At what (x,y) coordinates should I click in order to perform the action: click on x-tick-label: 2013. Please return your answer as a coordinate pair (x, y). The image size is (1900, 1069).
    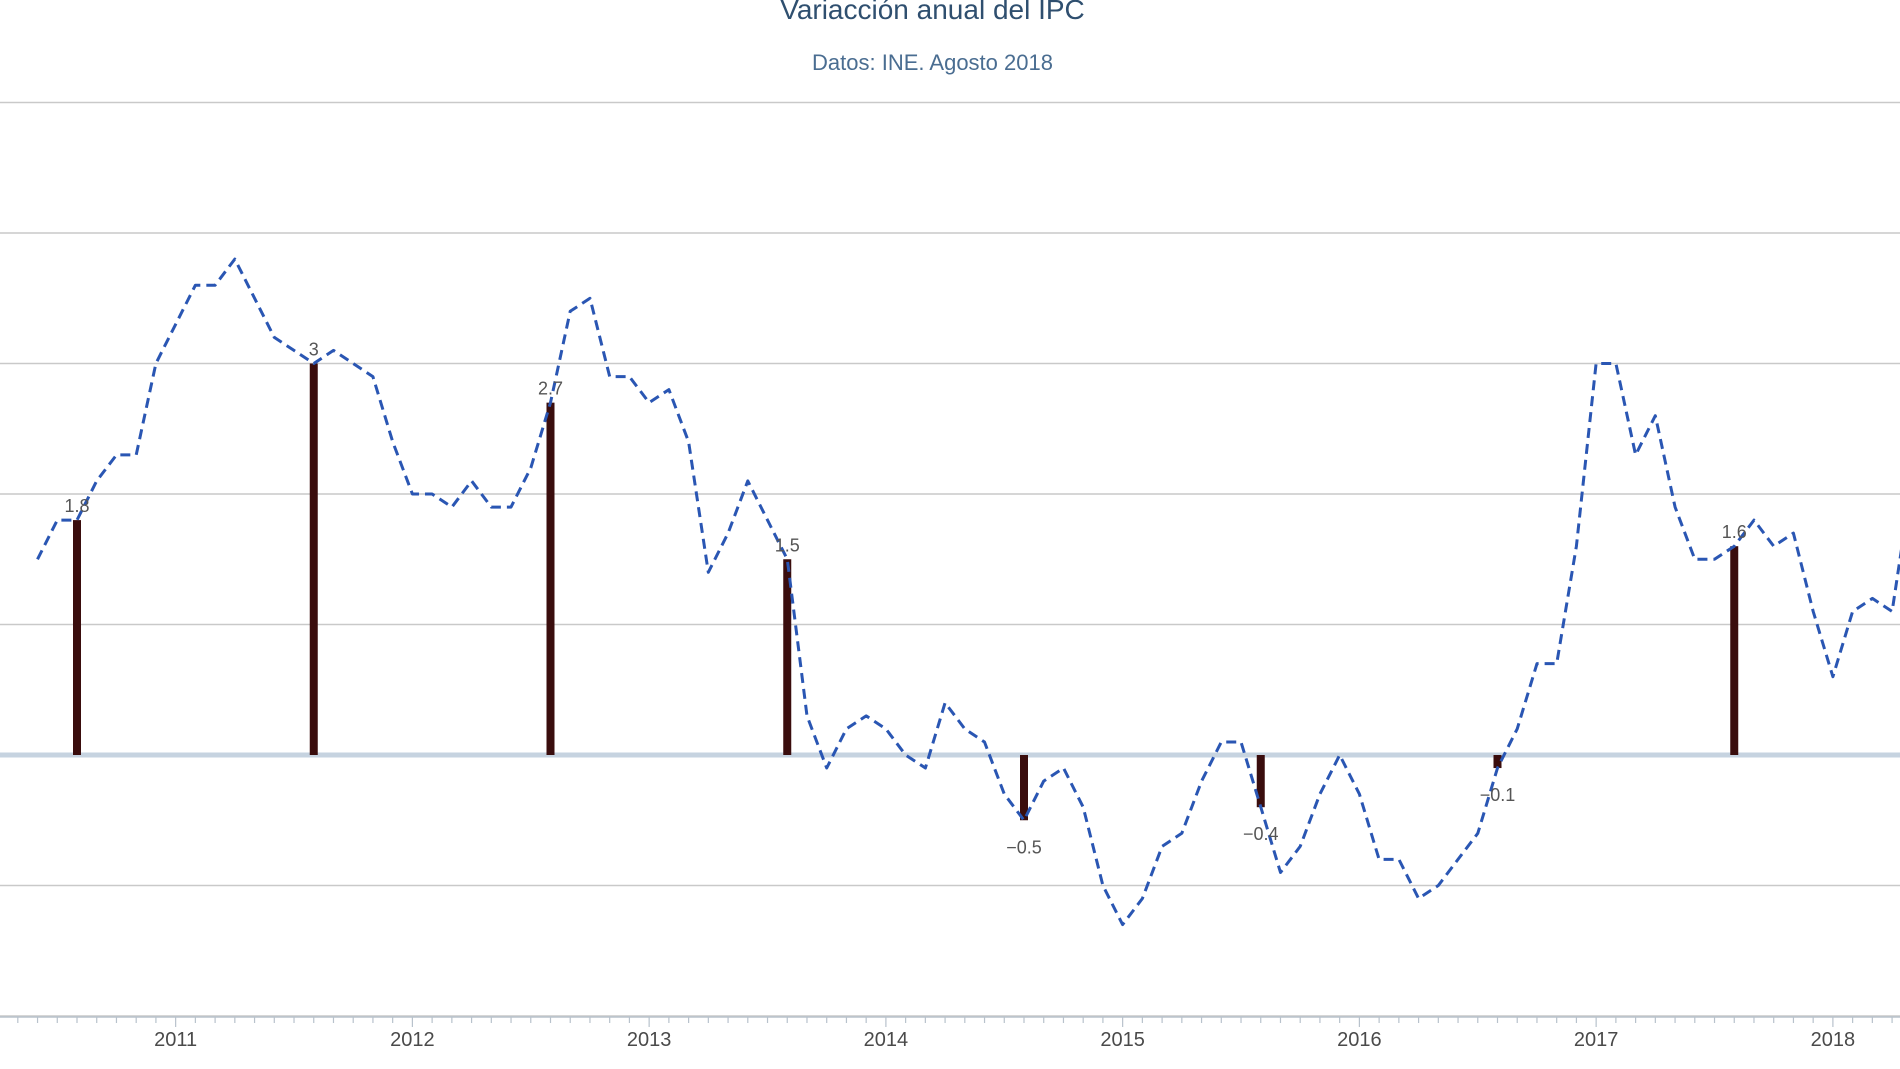
    Looking at the image, I should click on (649, 1040).